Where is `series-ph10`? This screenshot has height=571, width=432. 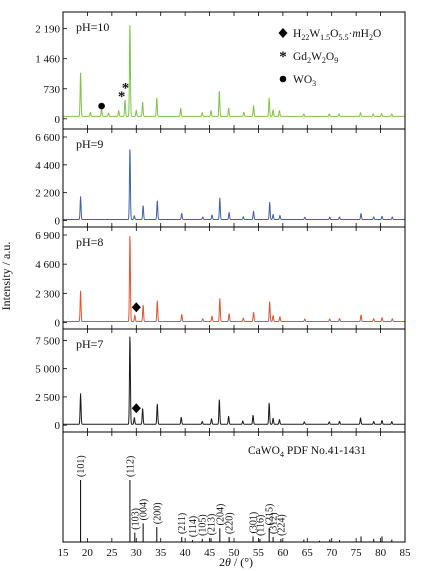 series-ph10 is located at coordinates (234, 70).